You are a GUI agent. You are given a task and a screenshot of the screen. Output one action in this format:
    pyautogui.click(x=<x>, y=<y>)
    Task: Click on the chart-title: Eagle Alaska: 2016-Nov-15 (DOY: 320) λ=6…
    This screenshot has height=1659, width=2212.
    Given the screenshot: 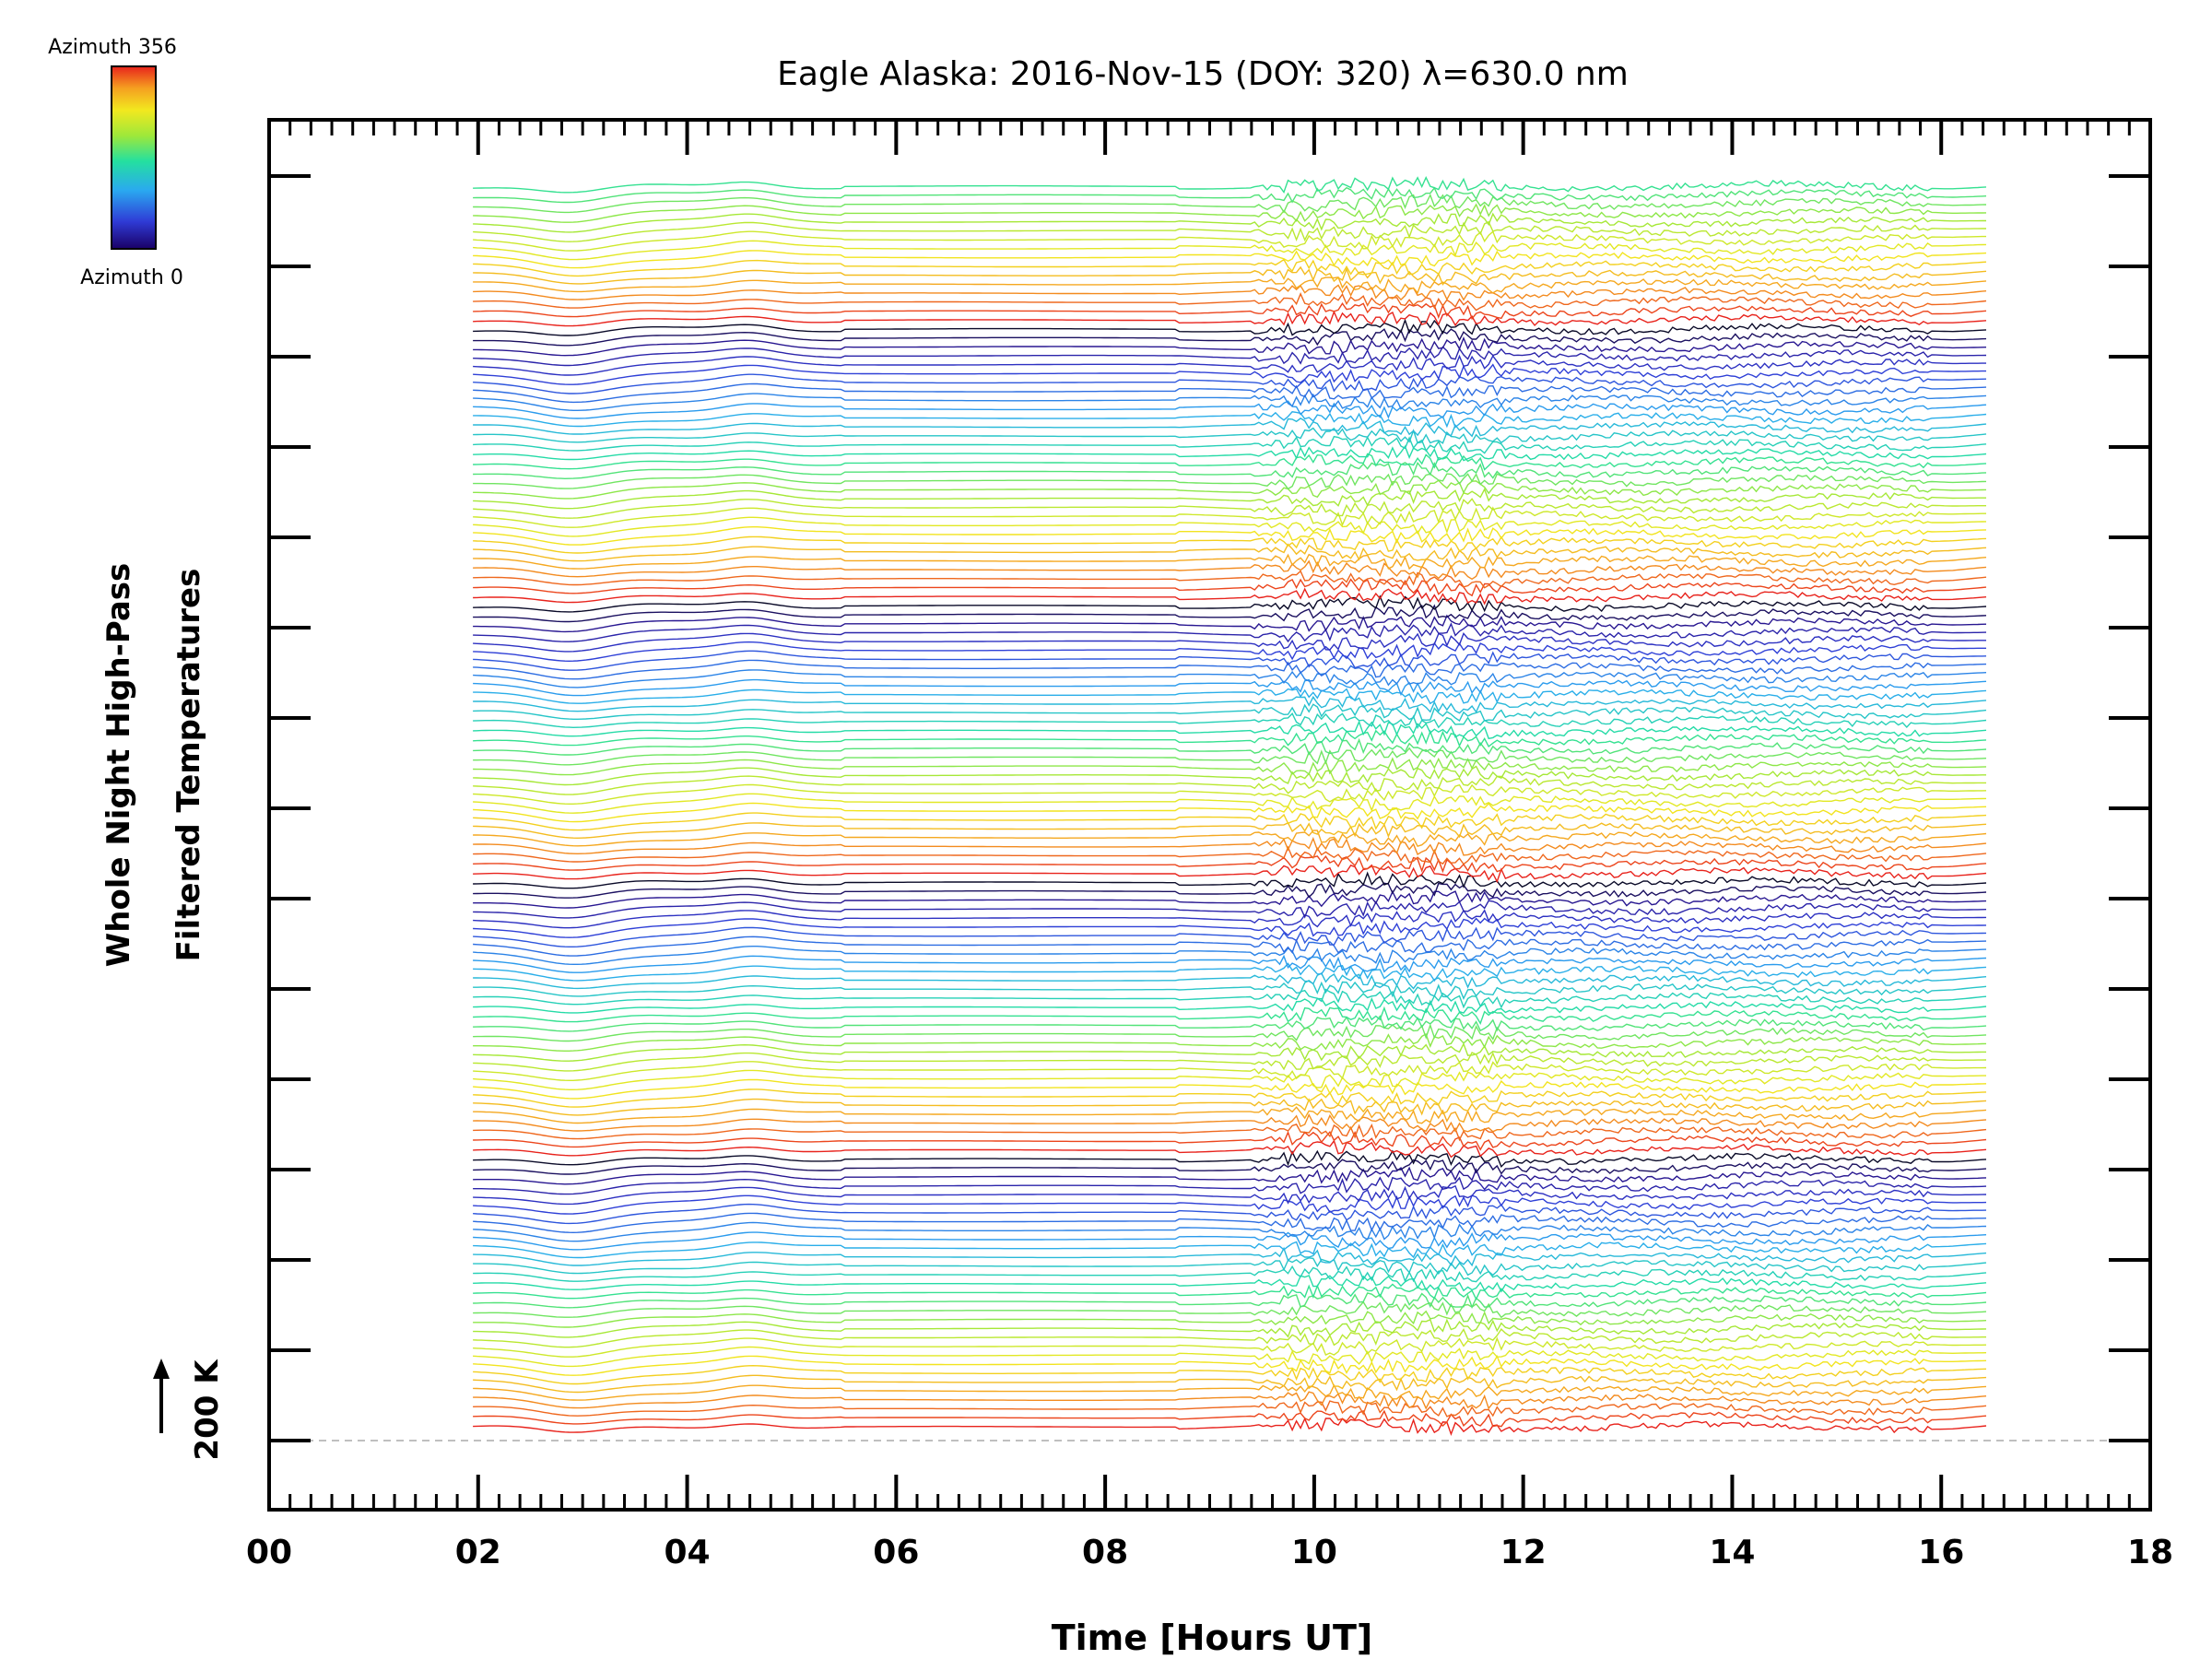 What is the action you would take?
    pyautogui.click(x=1203, y=74)
    